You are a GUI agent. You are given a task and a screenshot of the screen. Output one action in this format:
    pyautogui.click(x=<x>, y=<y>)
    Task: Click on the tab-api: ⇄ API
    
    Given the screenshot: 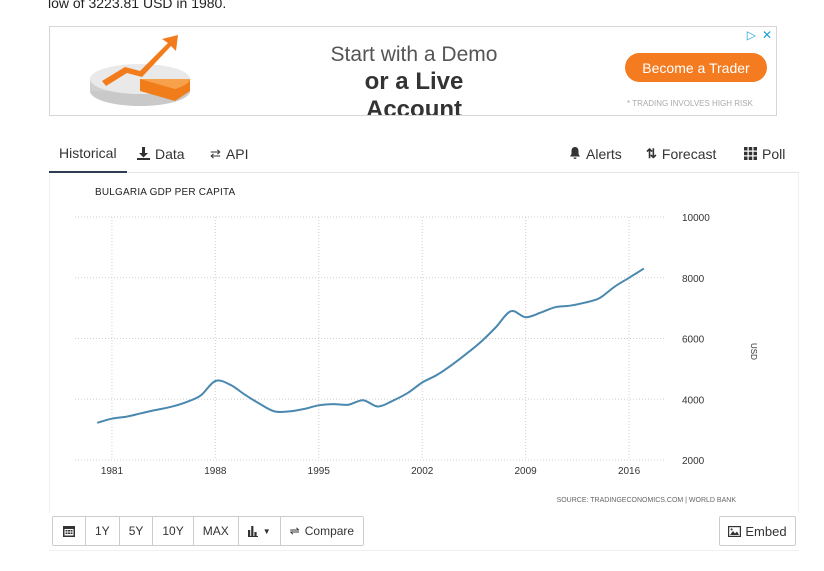 What is the action you would take?
    pyautogui.click(x=229, y=153)
    